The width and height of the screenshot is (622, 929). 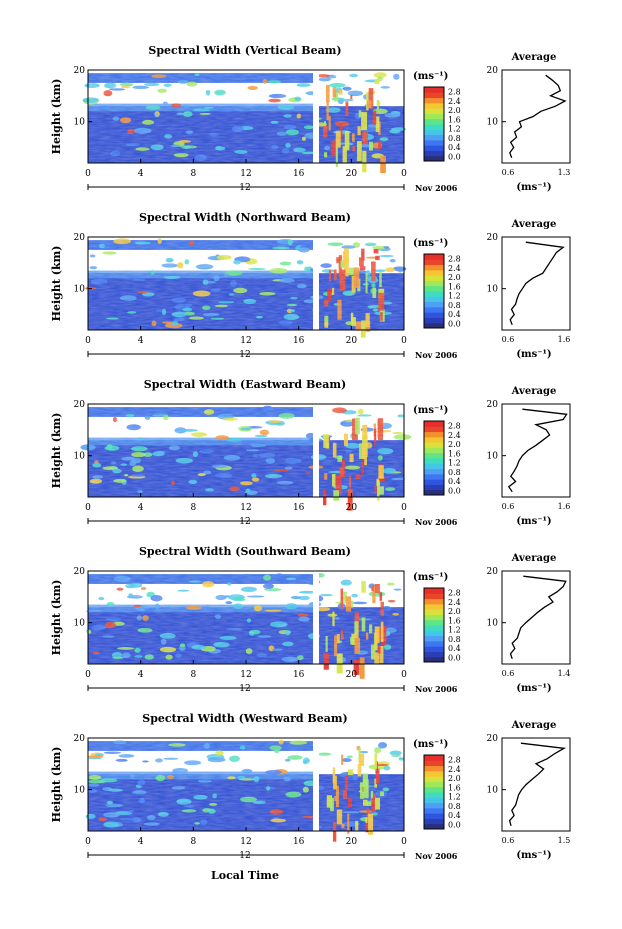 What do you see at coordinates (564, 172) in the screenshot?
I see `profile-x-tick-label: 1.3` at bounding box center [564, 172].